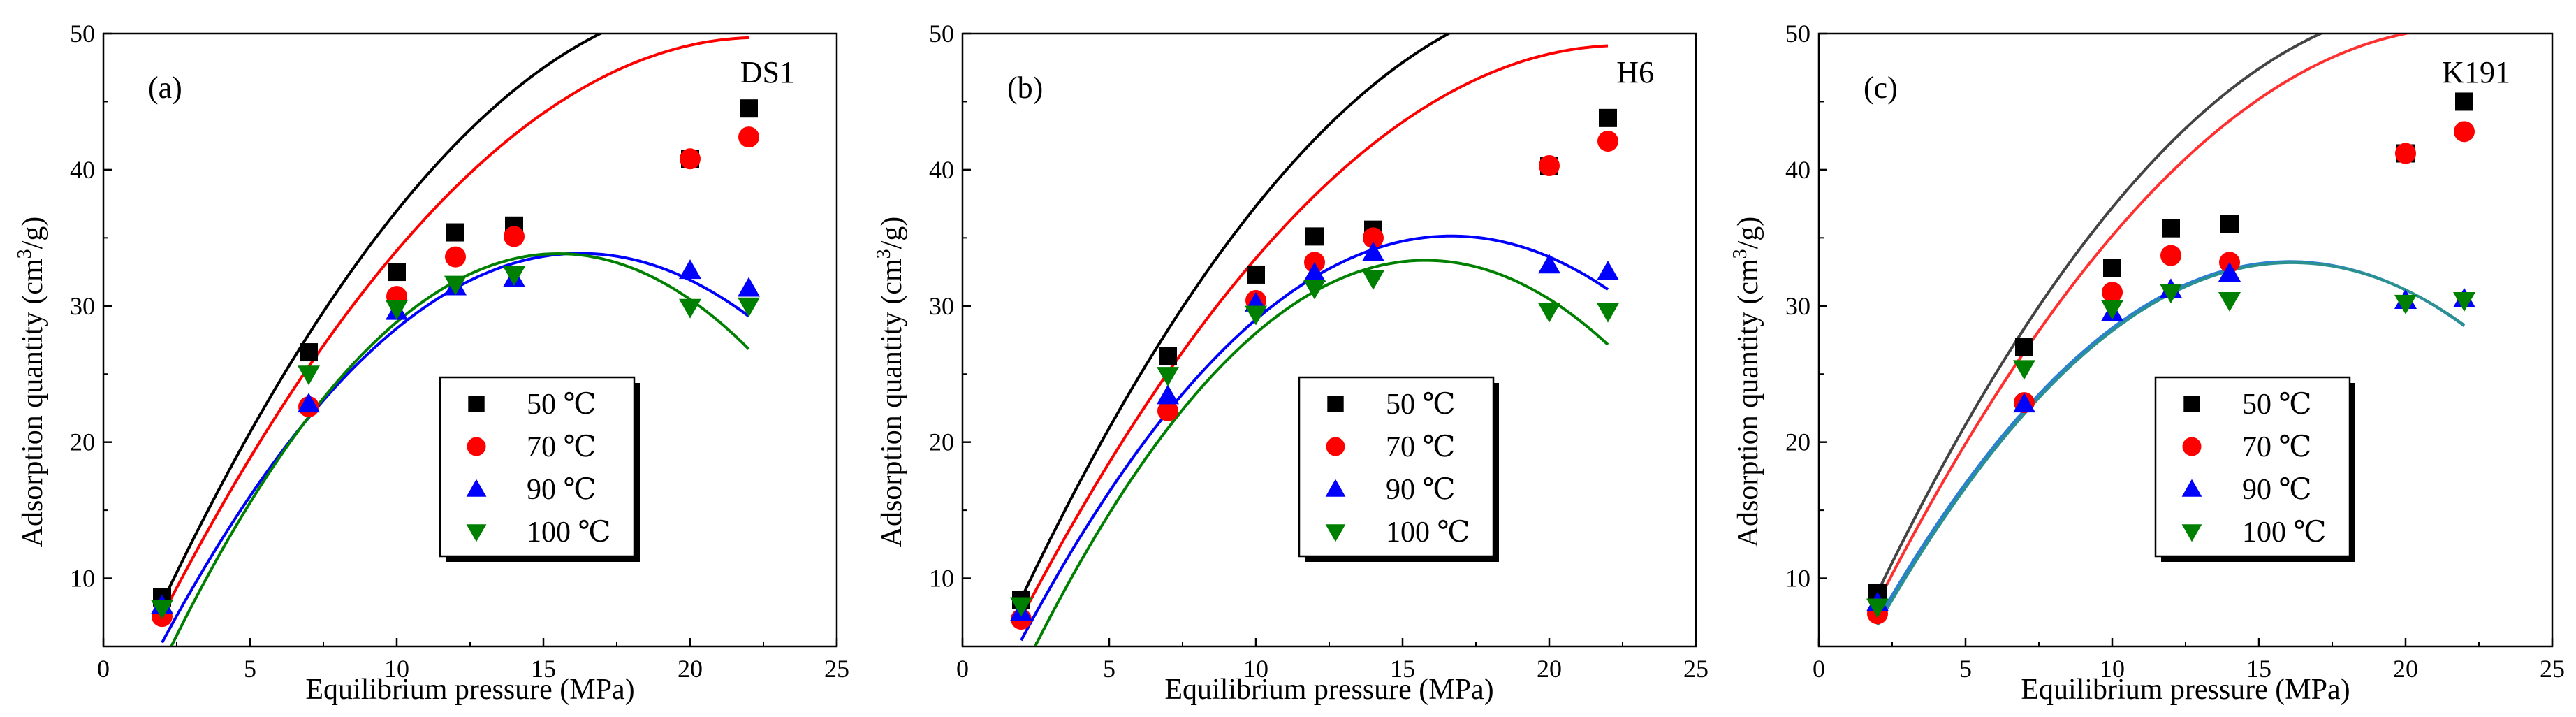 This screenshot has width=2576, height=717. Describe the element at coordinates (1881, 88) in the screenshot. I see `panel-label: (c)` at that location.